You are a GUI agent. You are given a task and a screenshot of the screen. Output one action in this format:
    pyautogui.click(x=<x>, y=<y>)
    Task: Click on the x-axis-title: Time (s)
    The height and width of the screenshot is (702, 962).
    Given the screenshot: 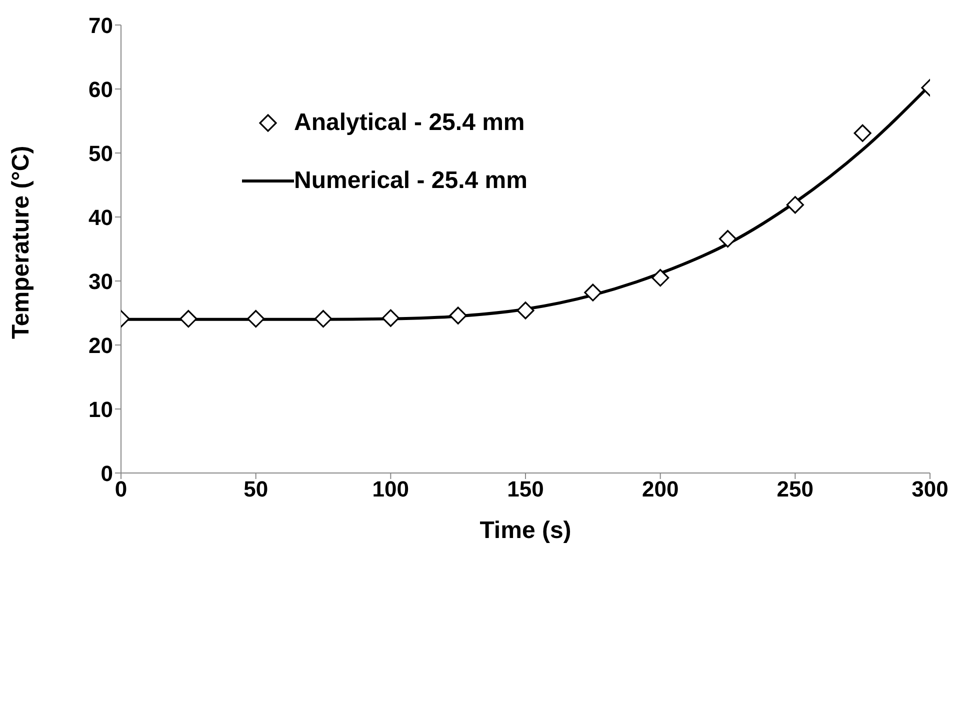 What is the action you would take?
    pyautogui.click(x=526, y=530)
    